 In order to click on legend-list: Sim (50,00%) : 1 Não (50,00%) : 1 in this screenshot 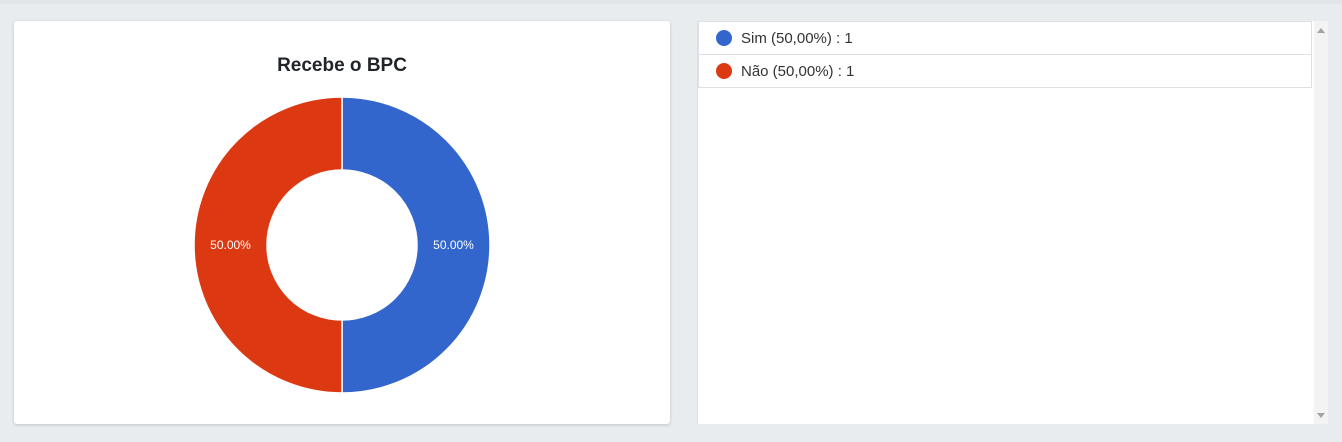, I will do `click(1005, 54)`.